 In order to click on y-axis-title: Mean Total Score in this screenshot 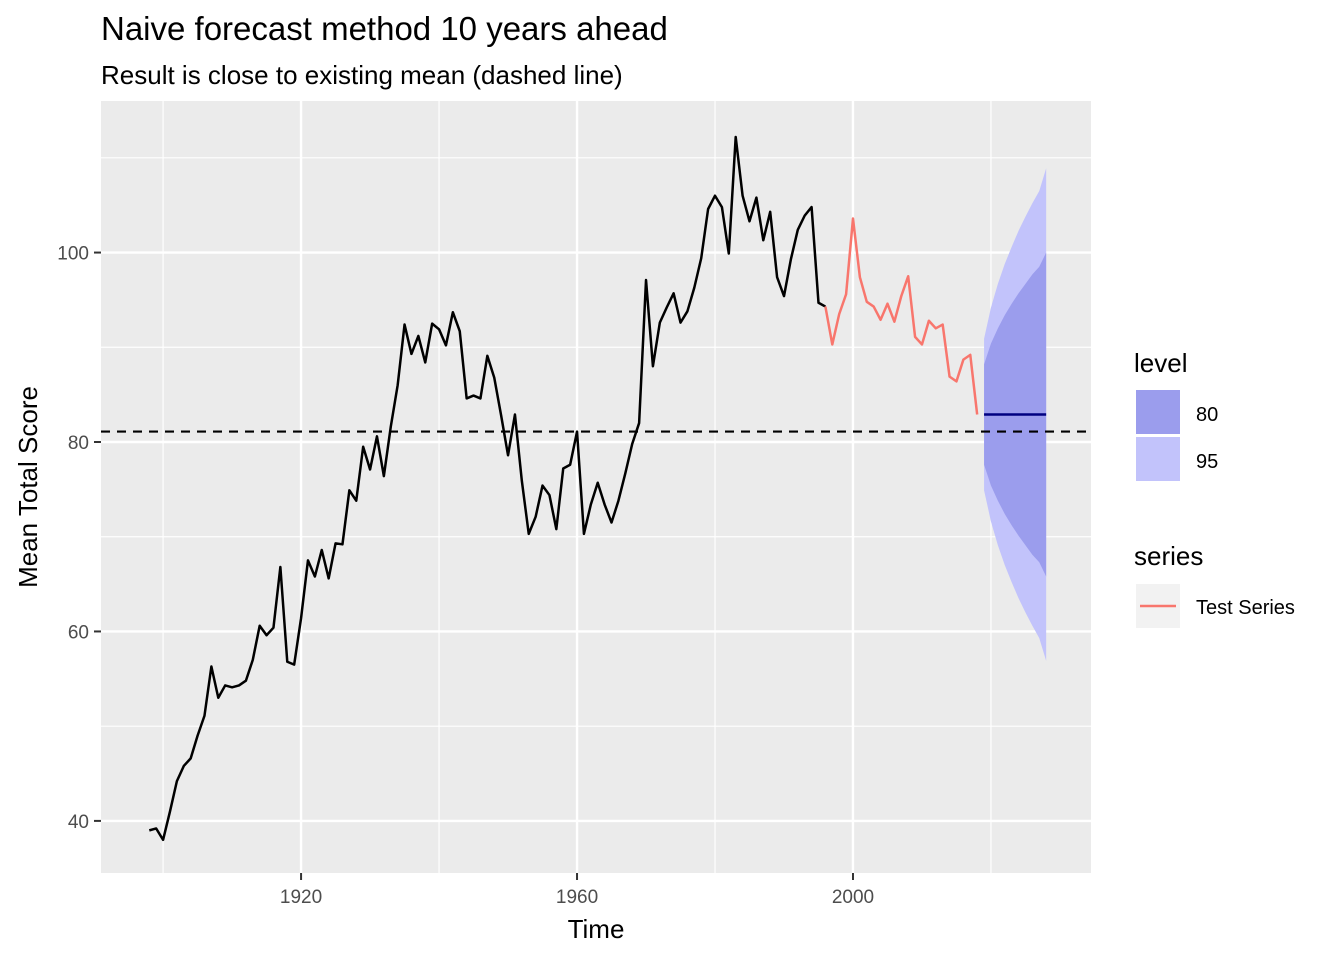, I will do `click(28, 487)`.